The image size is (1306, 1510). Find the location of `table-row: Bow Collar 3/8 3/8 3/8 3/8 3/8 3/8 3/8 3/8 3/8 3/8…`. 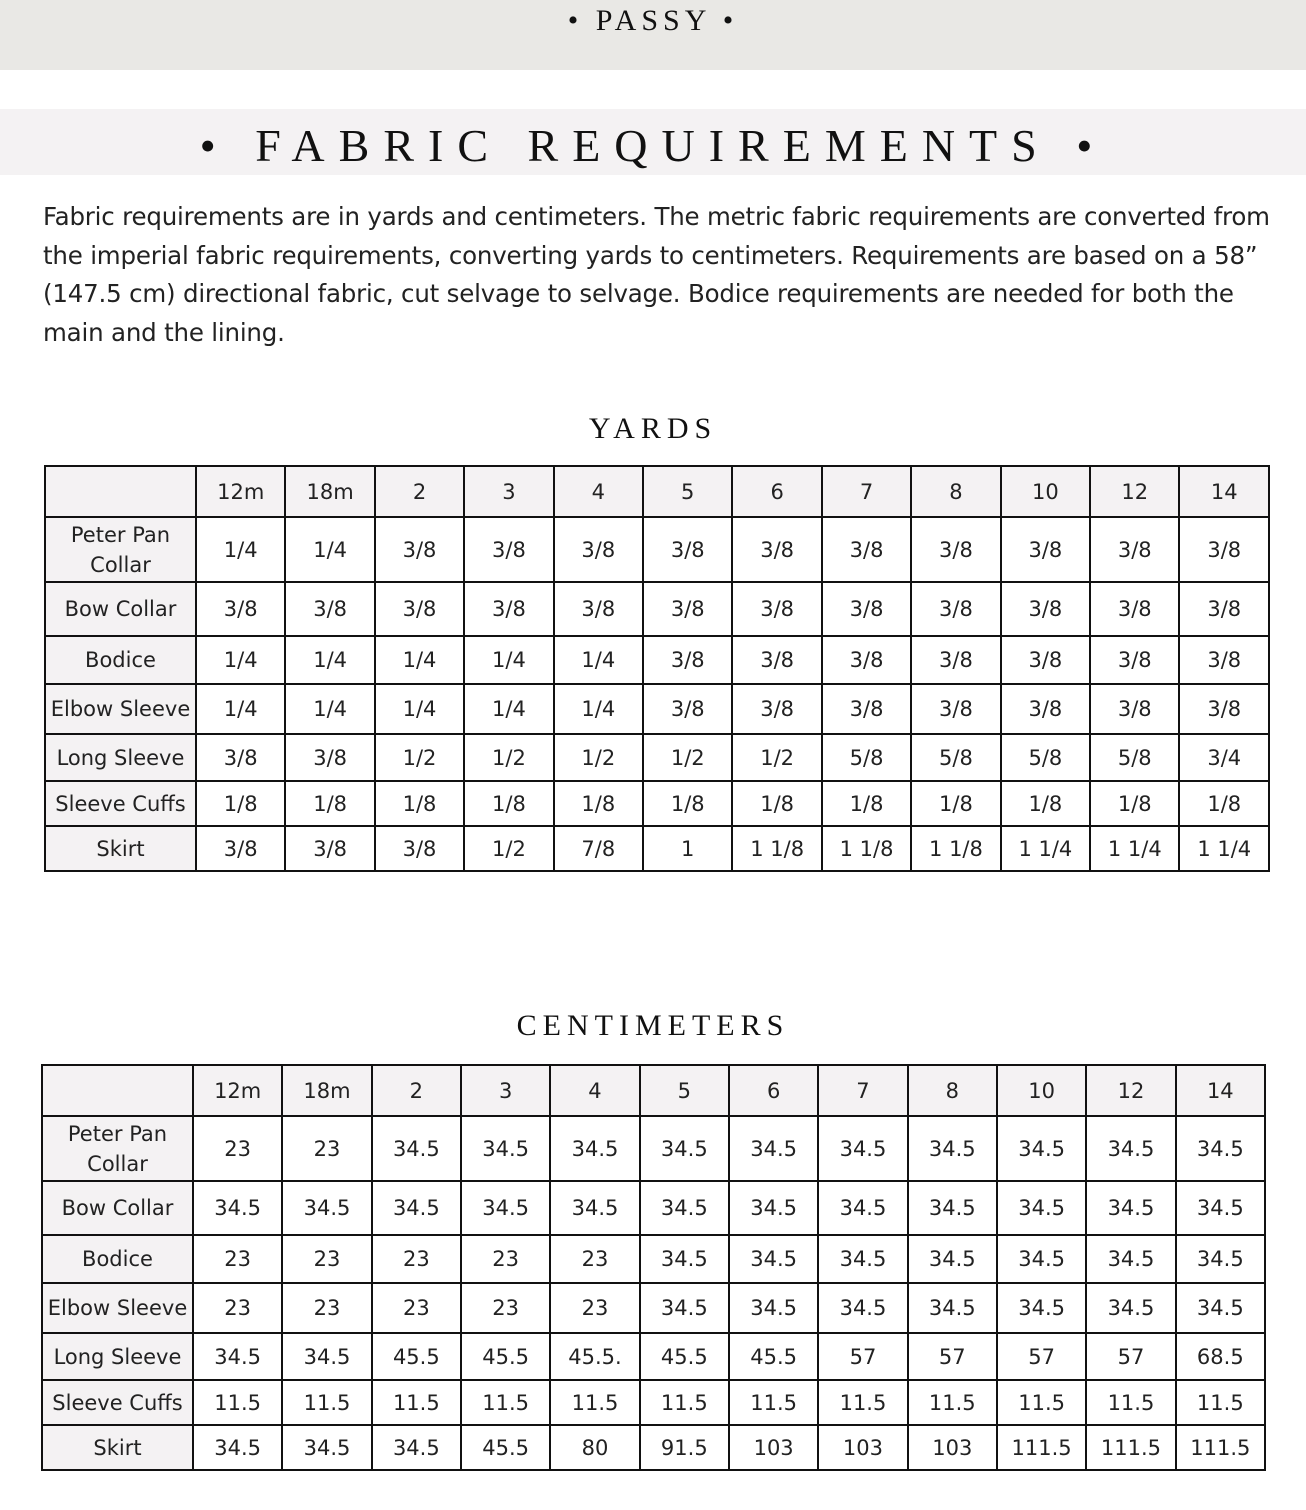

table-row: Bow Collar 3/8 3/8 3/8 3/8 3/8 3/8 3/8 3/8 3/8 3/8… is located at coordinates (657, 609).